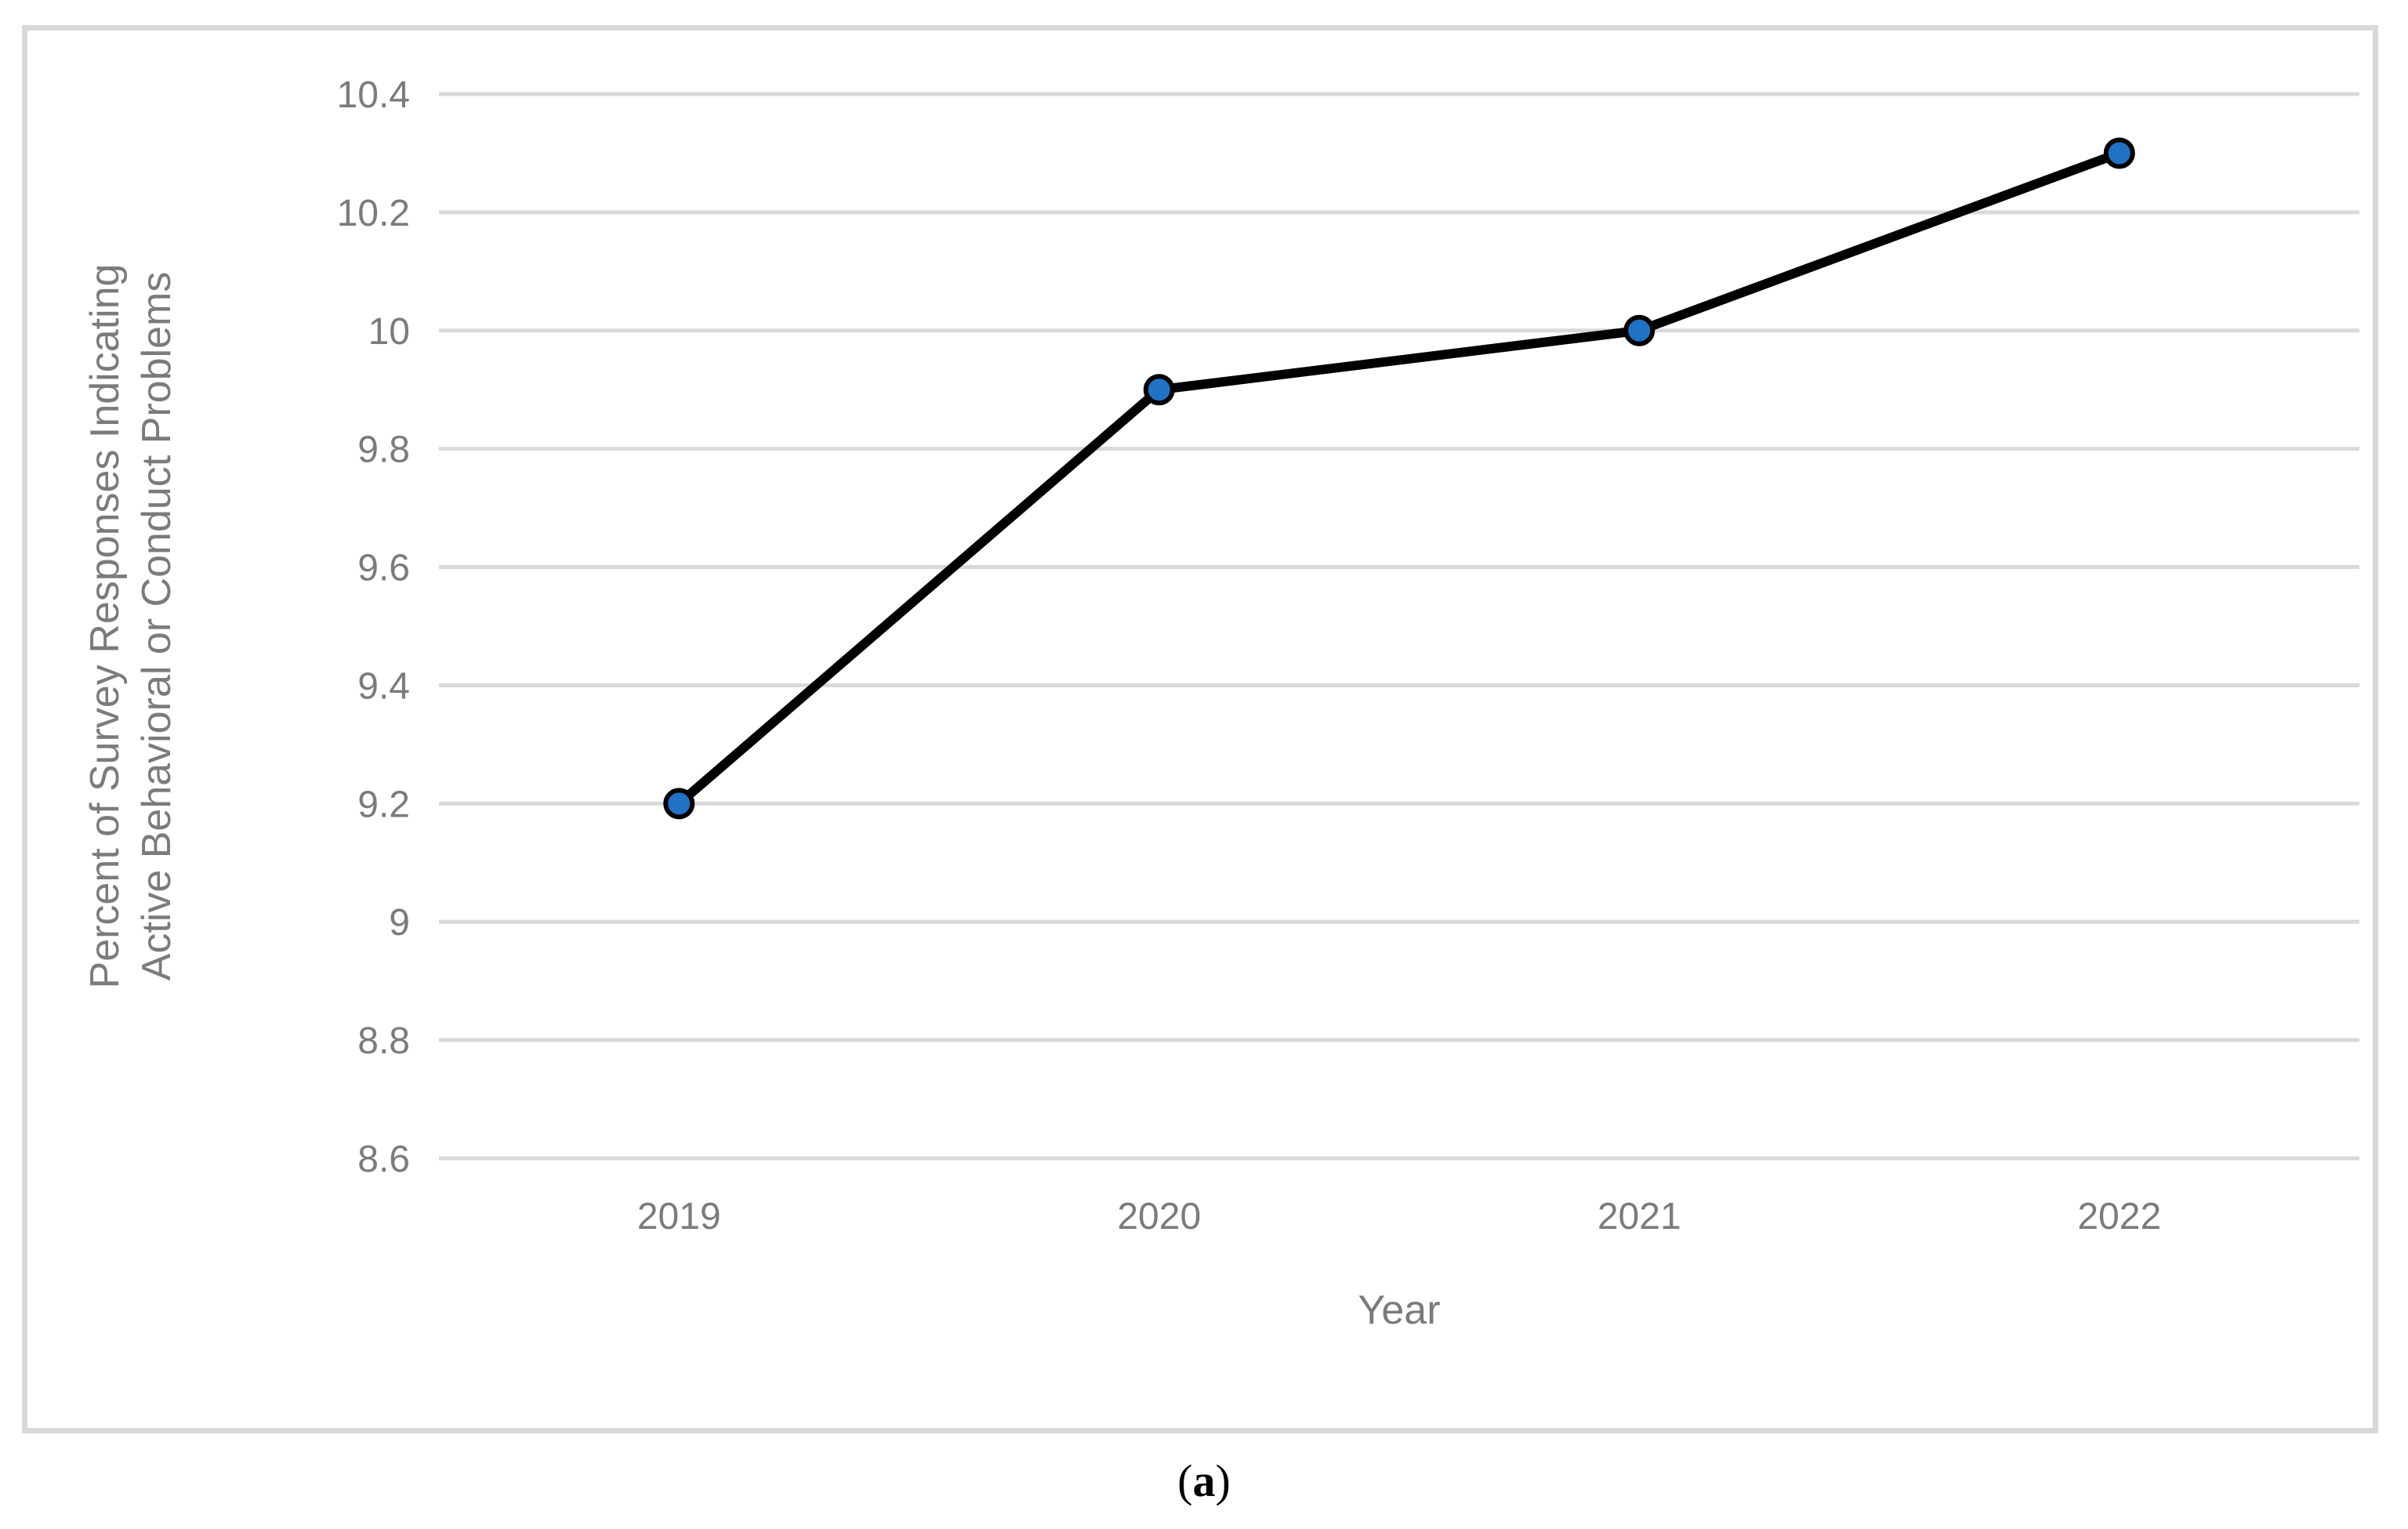 The height and width of the screenshot is (1529, 2408). I want to click on caption-paren-close: ), so click(1223, 1480).